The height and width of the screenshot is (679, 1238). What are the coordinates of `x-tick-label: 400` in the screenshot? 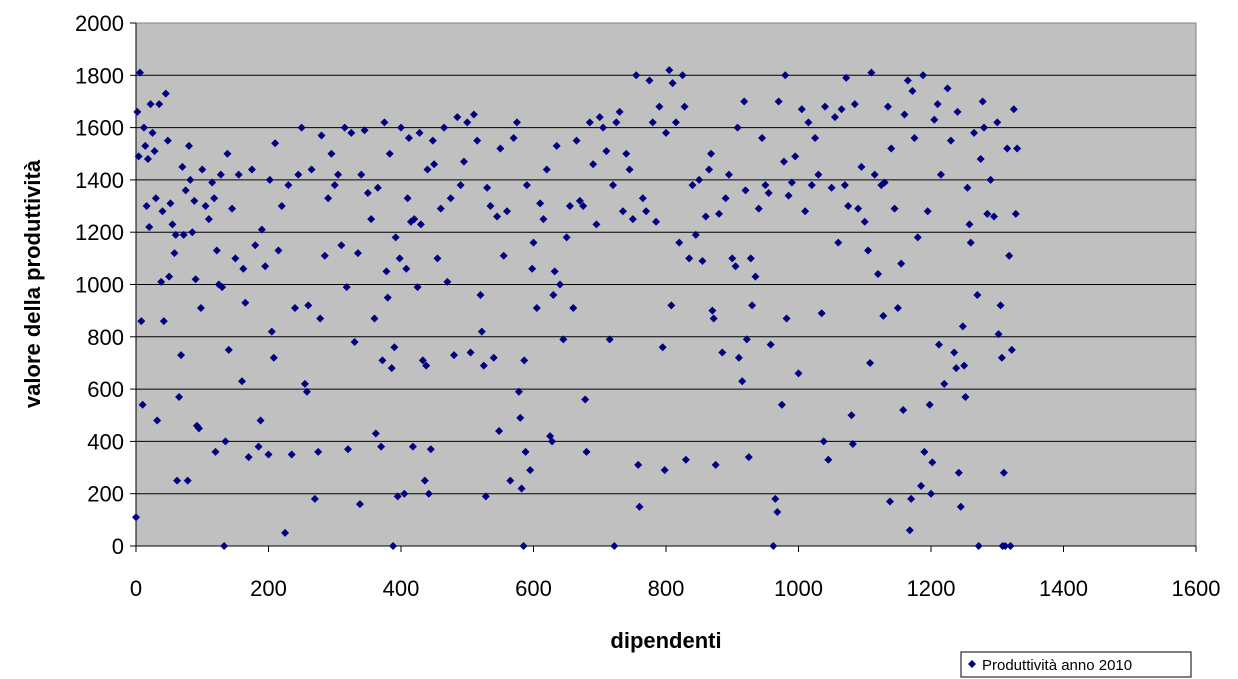 It's located at (401, 588).